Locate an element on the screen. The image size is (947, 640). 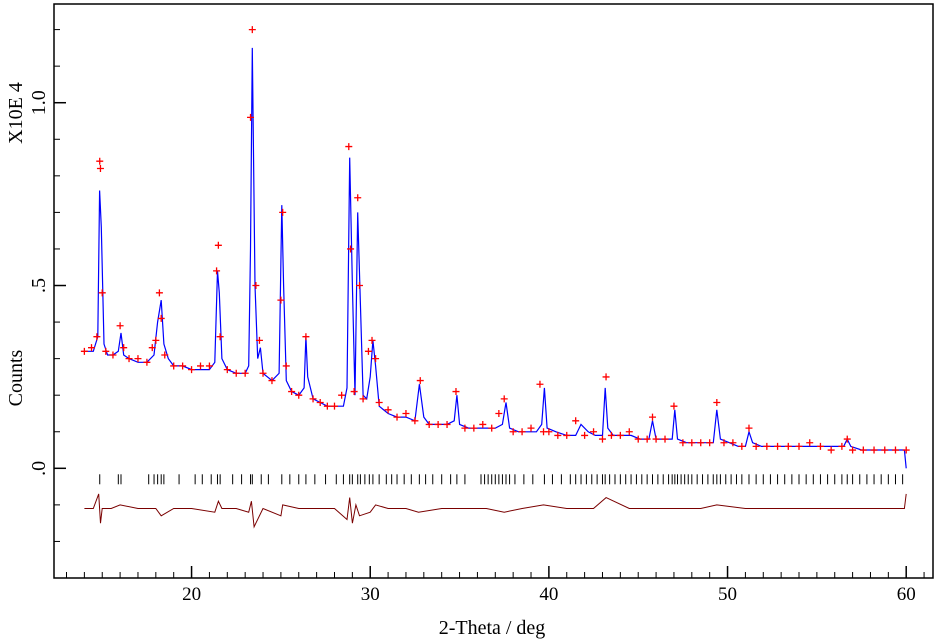
difference-curve-layer is located at coordinates (495, 511).